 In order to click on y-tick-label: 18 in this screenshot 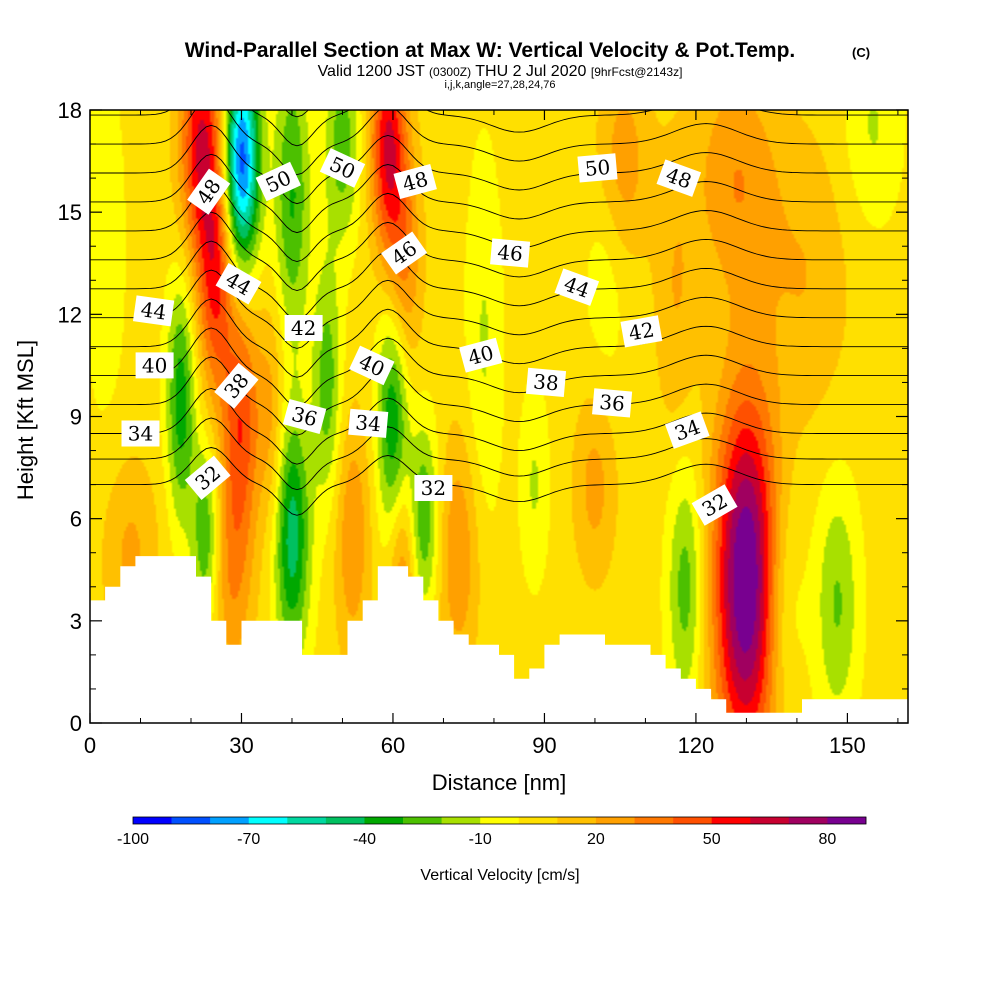, I will do `click(70, 110)`.